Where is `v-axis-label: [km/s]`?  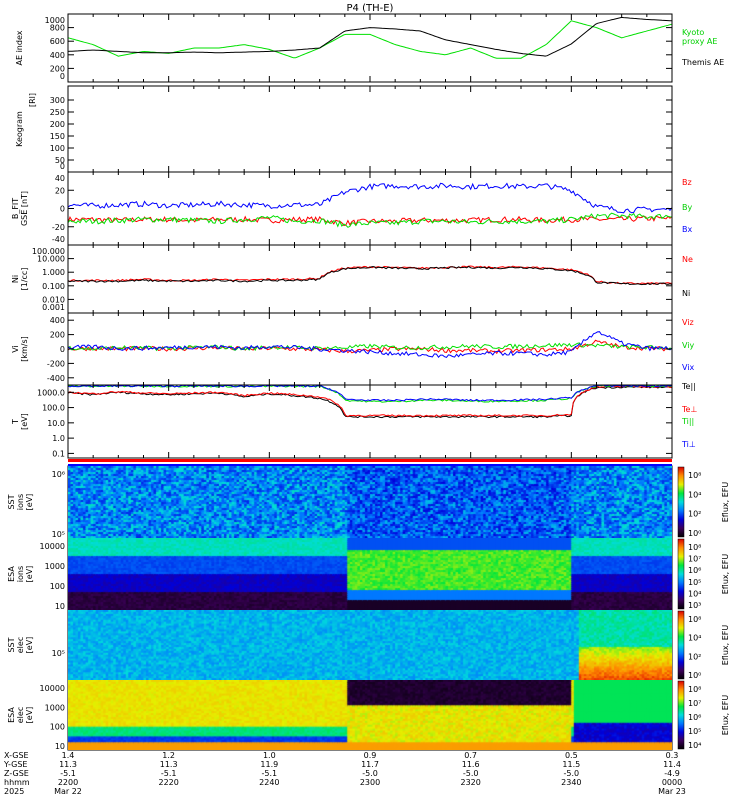 v-axis-label: [km/s] is located at coordinates (24, 349).